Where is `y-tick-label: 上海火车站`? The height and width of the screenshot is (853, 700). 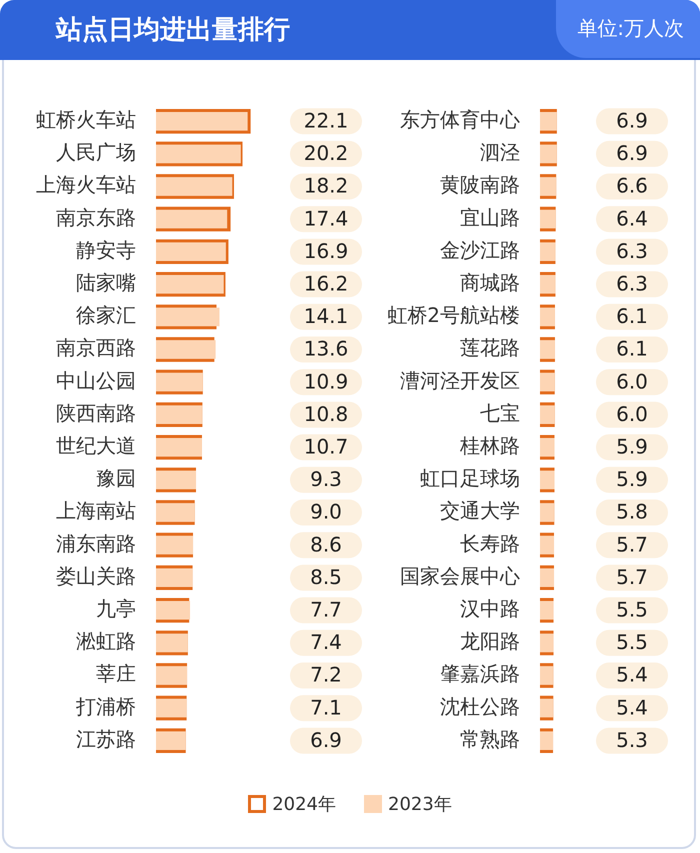
y-tick-label: 上海火车站 is located at coordinates (86, 184).